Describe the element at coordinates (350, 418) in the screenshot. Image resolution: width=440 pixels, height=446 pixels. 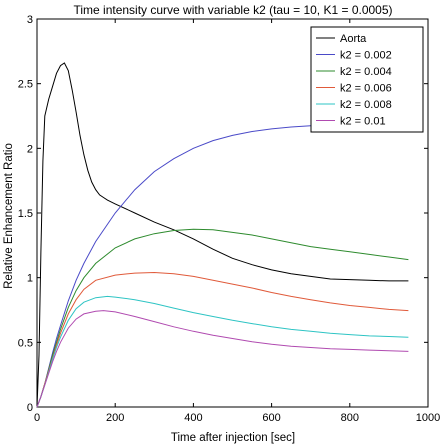
I see `x-tick-label: 800` at that location.